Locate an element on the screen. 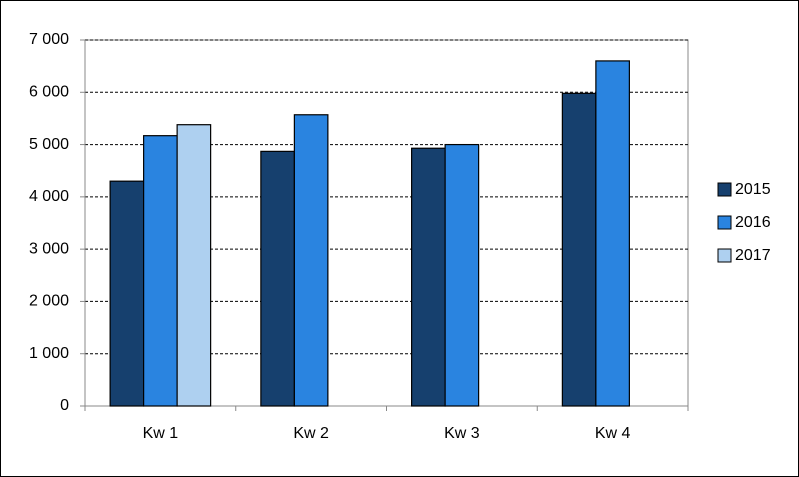 The height and width of the screenshot is (477, 799). legend-label: 2016 is located at coordinates (753, 222).